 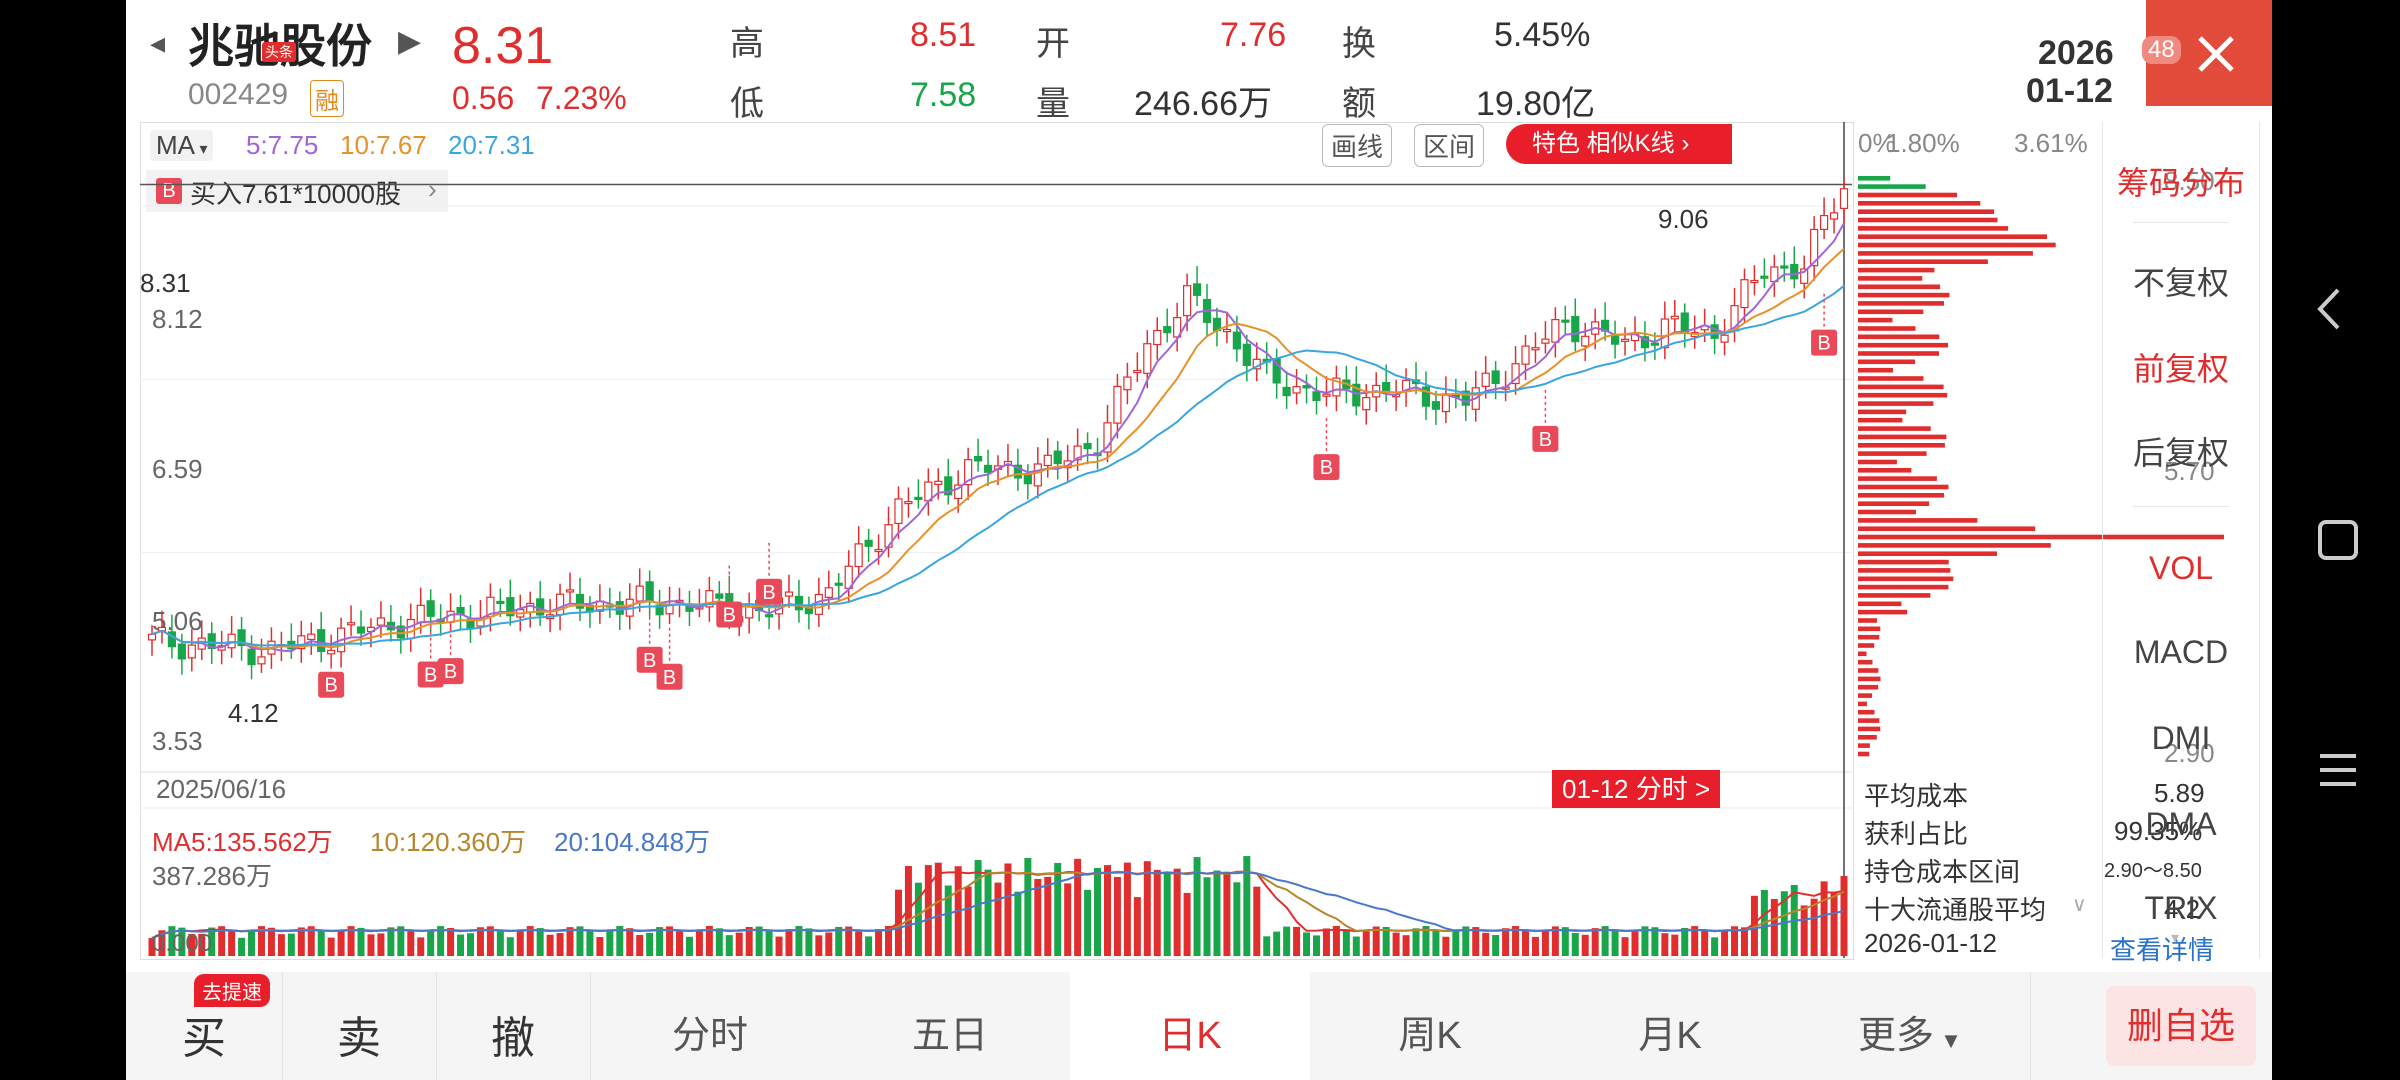 I want to click on range-button: 区间, so click(x=1449, y=145).